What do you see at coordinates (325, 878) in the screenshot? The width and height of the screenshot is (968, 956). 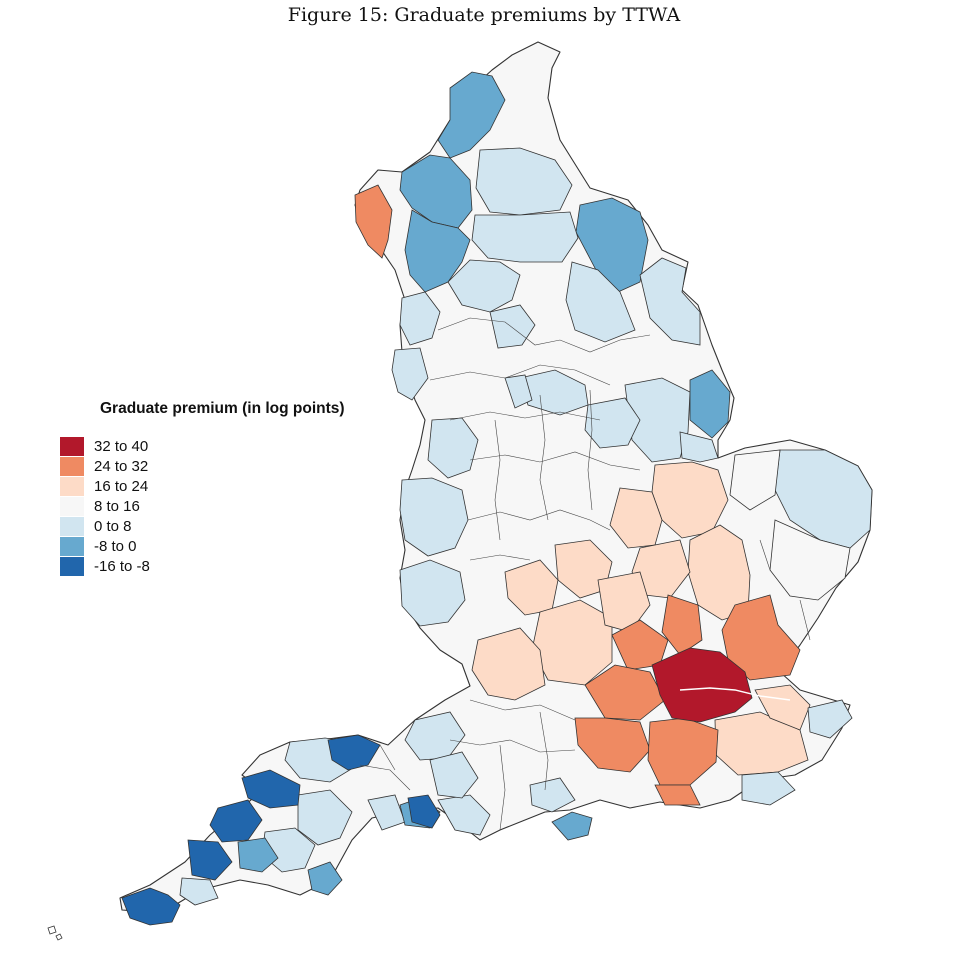 I see `region-torbay` at bounding box center [325, 878].